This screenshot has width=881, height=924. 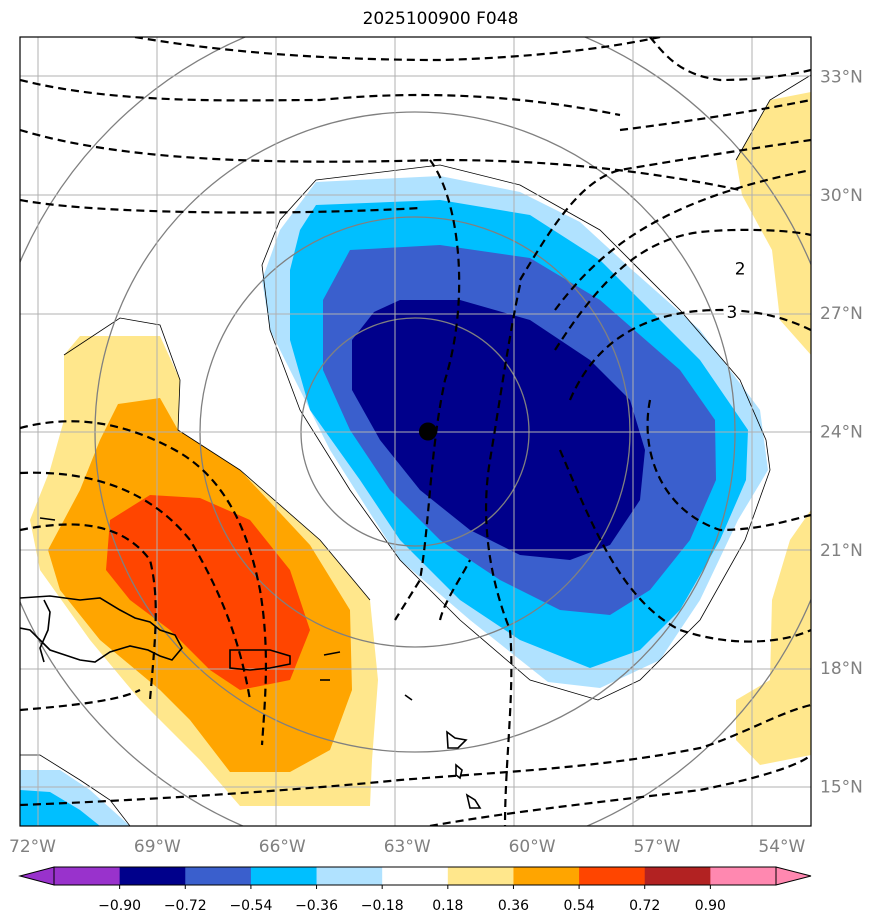 I want to click on colorbar-under-extension, so click(x=36, y=876).